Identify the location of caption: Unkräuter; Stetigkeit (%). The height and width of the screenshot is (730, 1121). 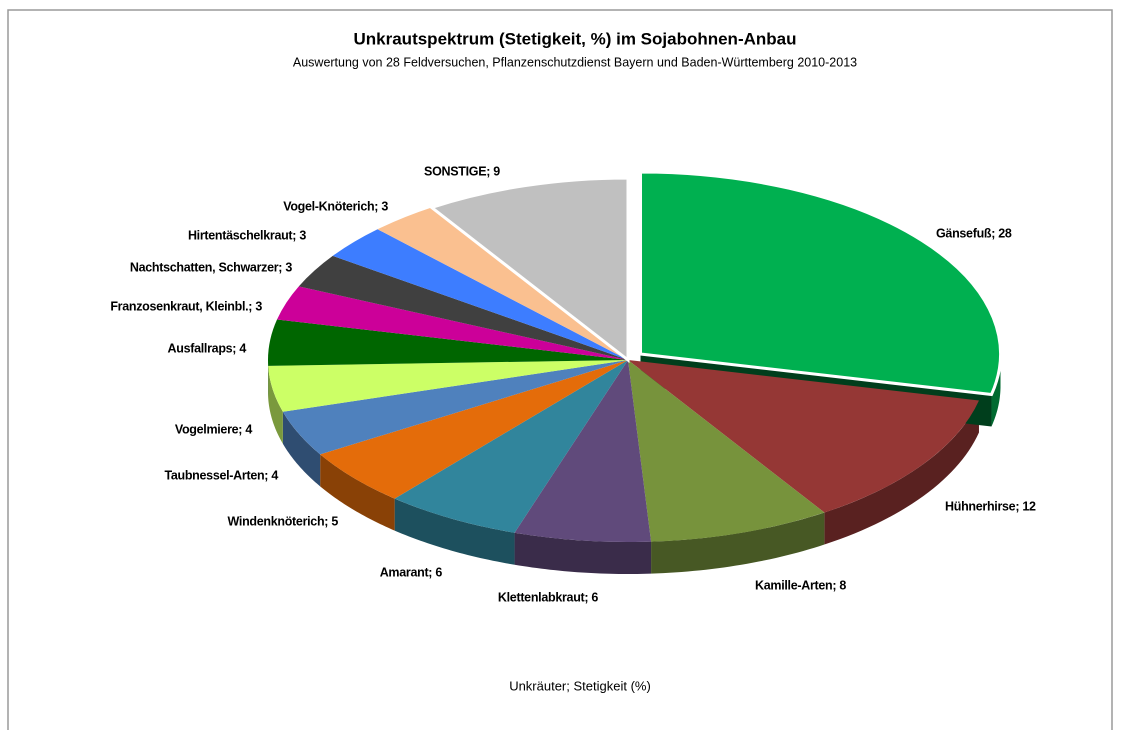
(580, 685).